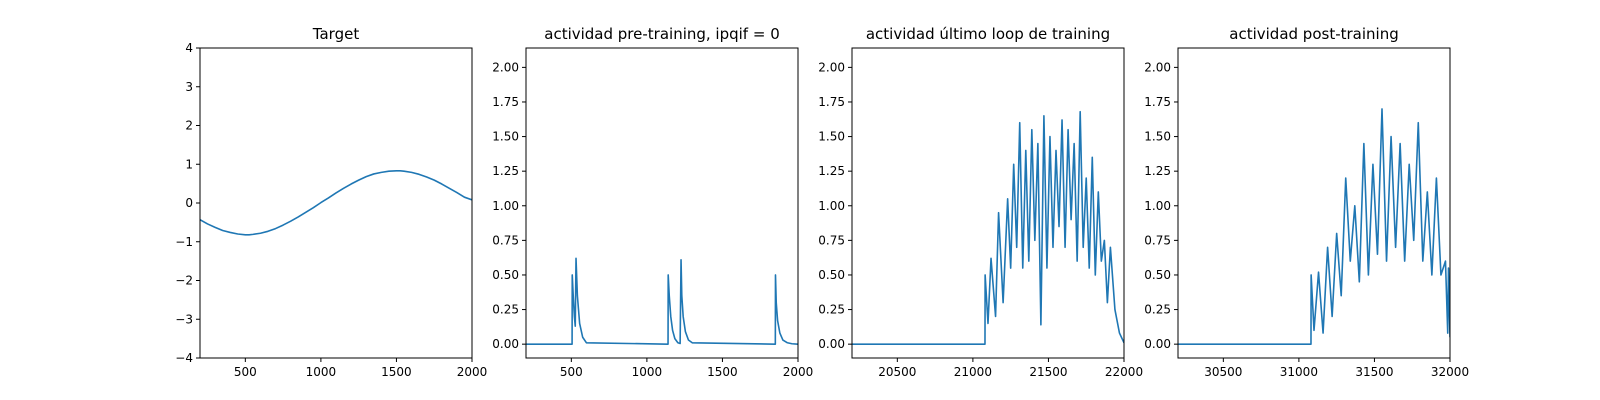  Describe the element at coordinates (184, 319) in the screenshot. I see `y-tick-label: −3` at that location.